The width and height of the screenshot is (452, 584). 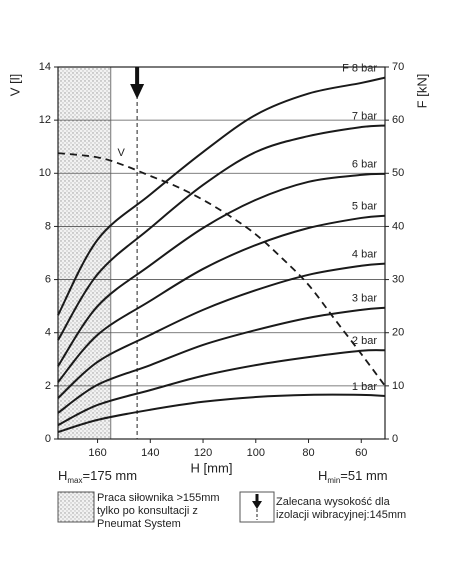 What do you see at coordinates (48, 279) in the screenshot?
I see `y-tick-label: 6` at bounding box center [48, 279].